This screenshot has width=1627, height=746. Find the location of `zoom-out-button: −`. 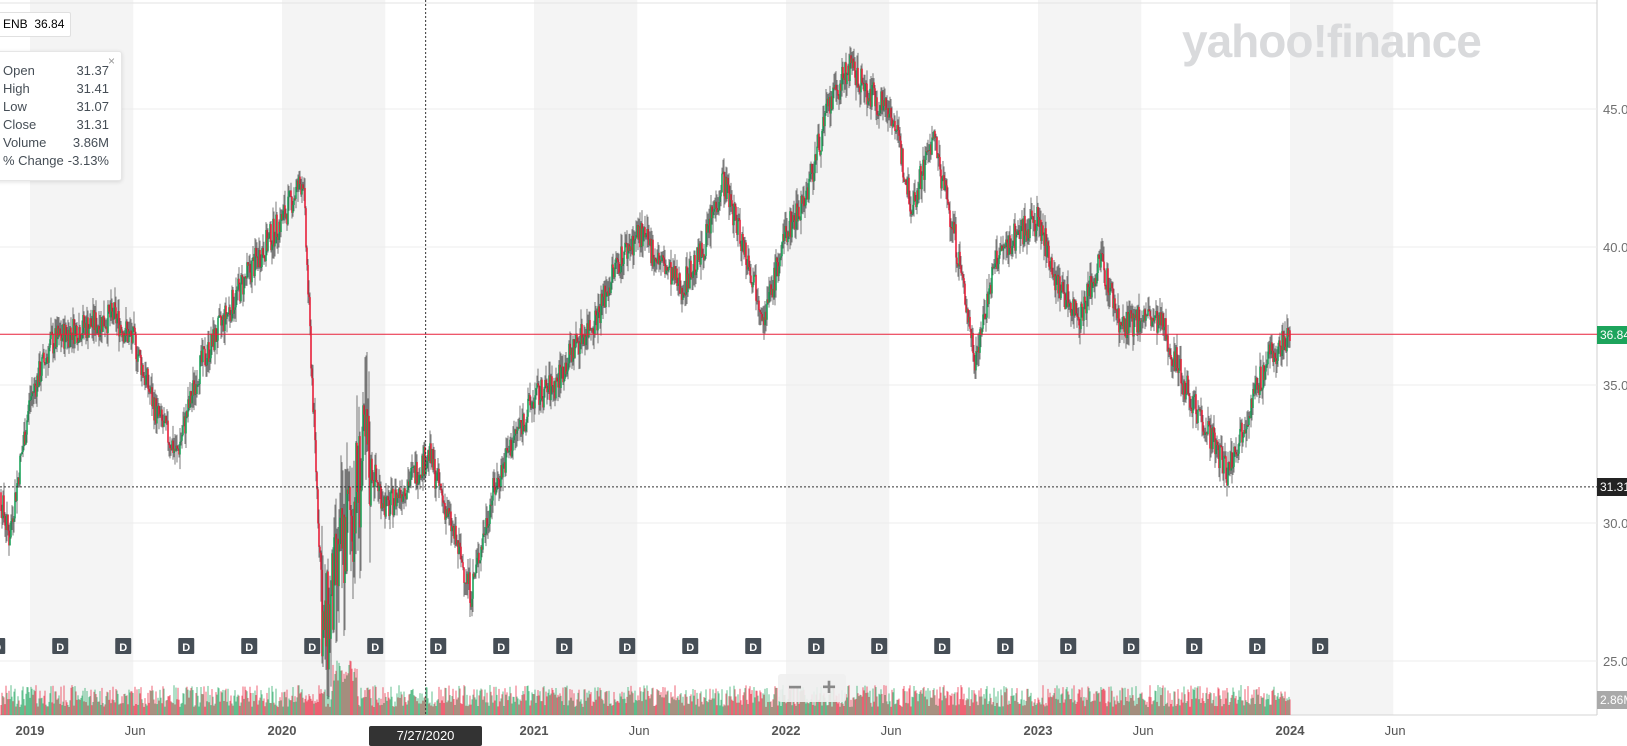

zoom-out-button: − is located at coordinates (794, 687).